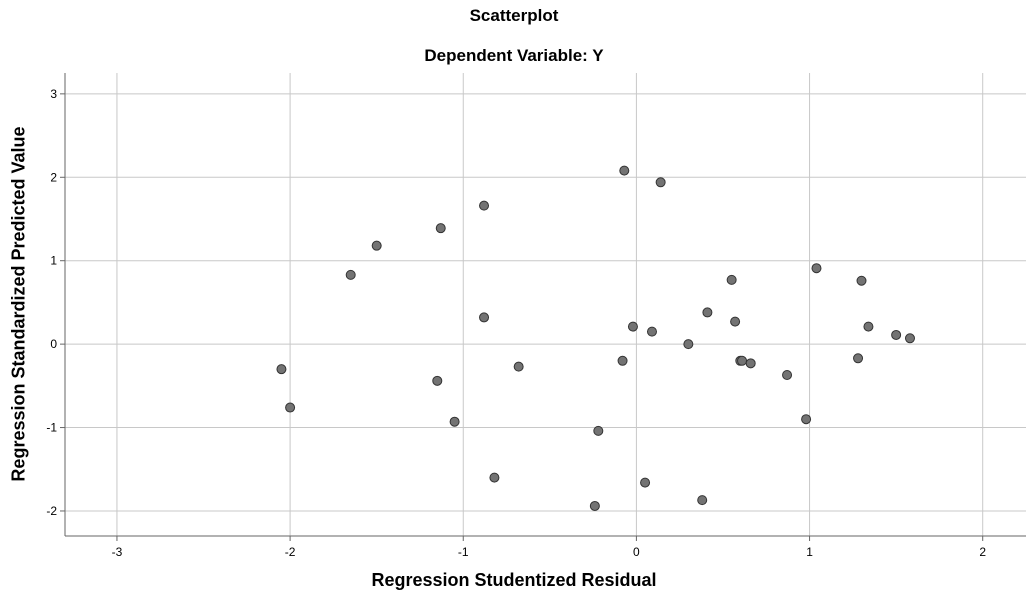 This screenshot has height=599, width=1028. What do you see at coordinates (290, 552) in the screenshot?
I see `x-tick-label: -2` at bounding box center [290, 552].